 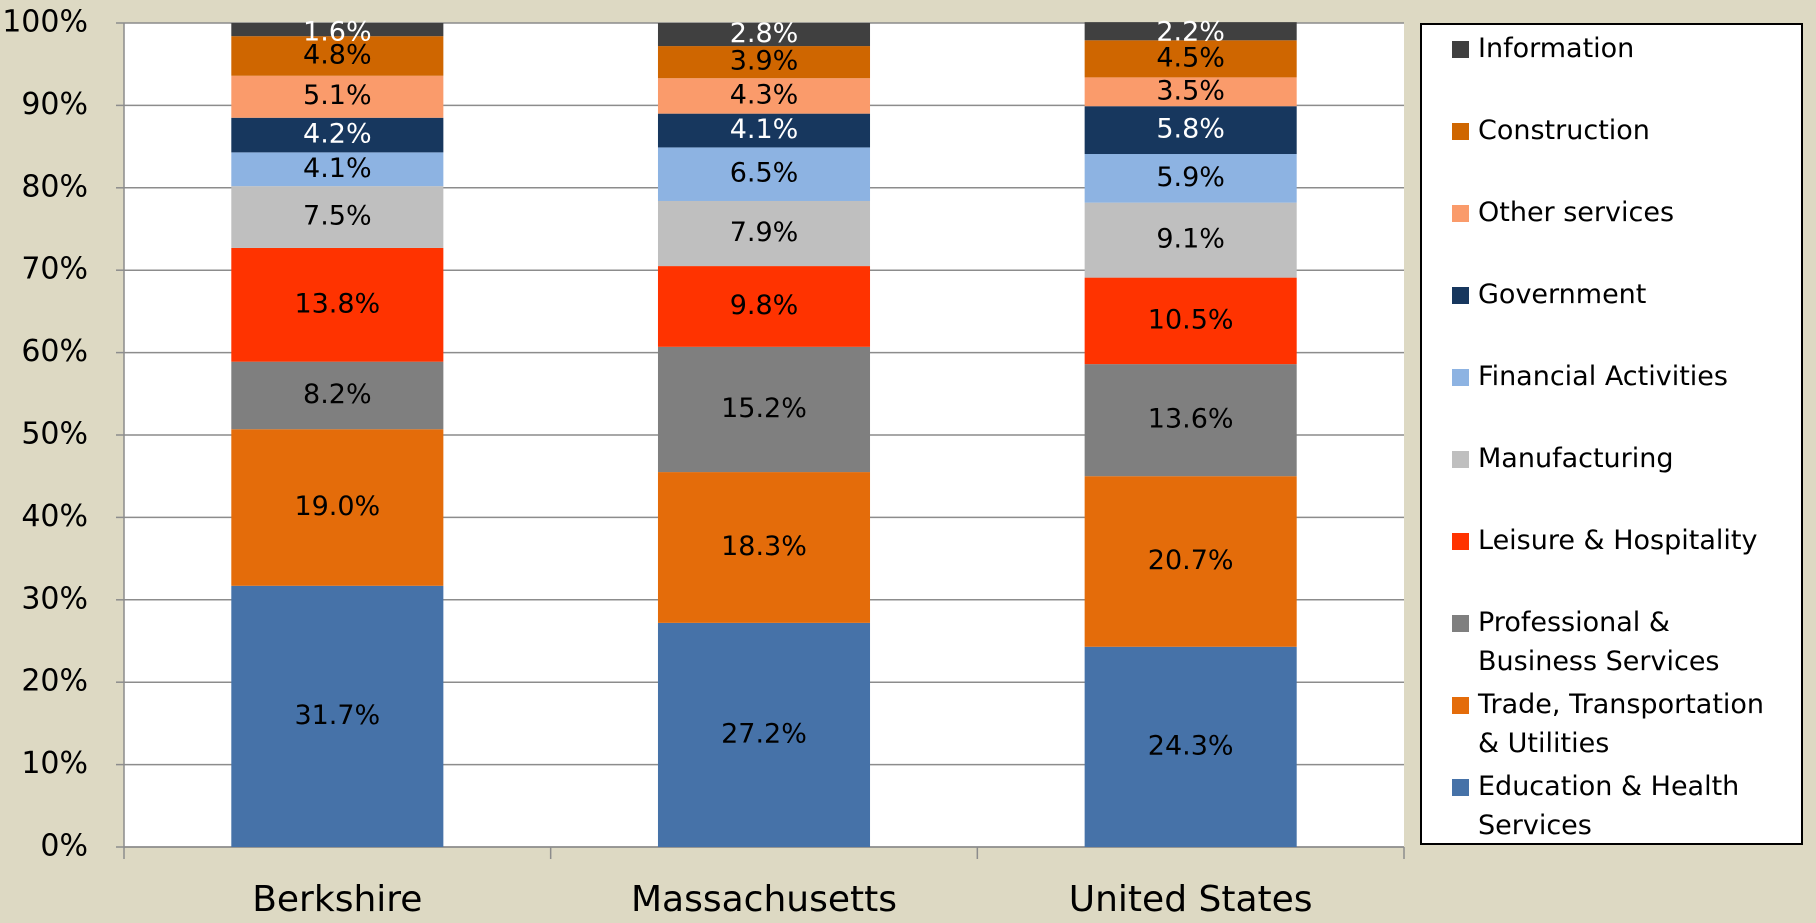 I want to click on data-label: 15.2%, so click(x=764, y=408).